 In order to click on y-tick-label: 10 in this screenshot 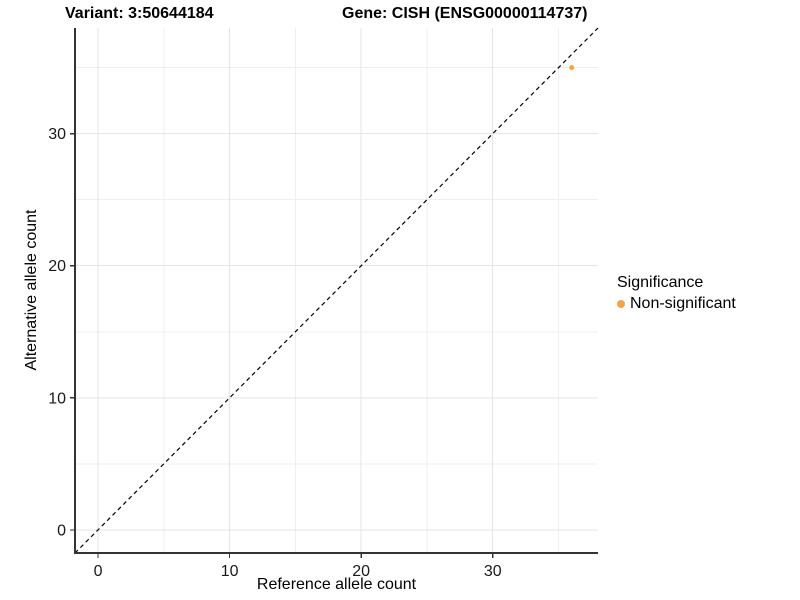, I will do `click(57, 398)`.